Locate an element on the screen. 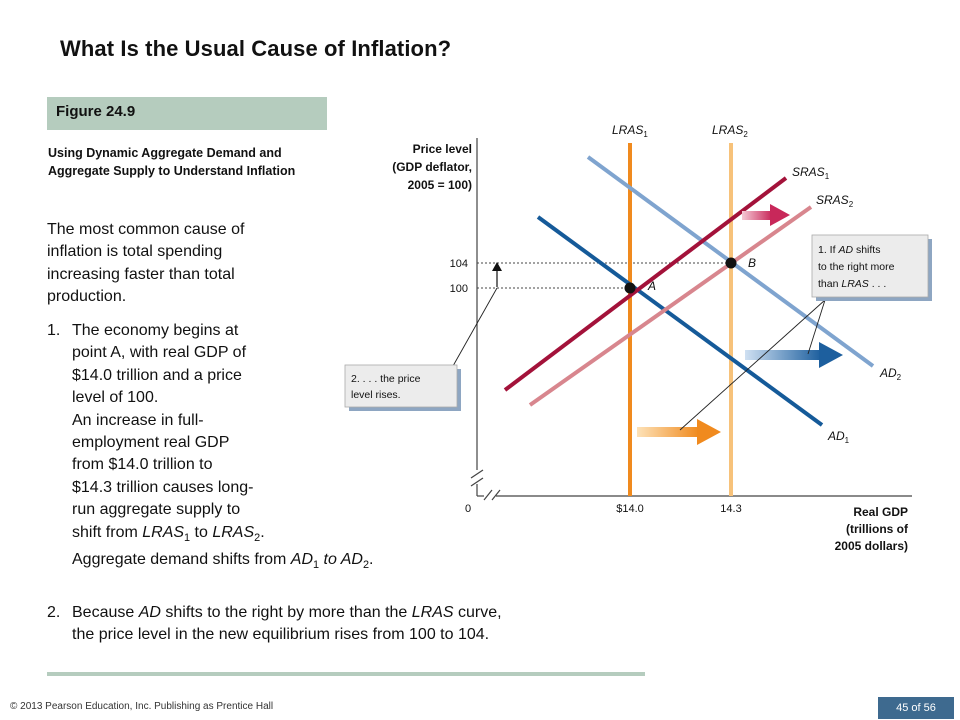 This screenshot has width=960, height=720. sras1-label: SRAS1 is located at coordinates (811, 173).